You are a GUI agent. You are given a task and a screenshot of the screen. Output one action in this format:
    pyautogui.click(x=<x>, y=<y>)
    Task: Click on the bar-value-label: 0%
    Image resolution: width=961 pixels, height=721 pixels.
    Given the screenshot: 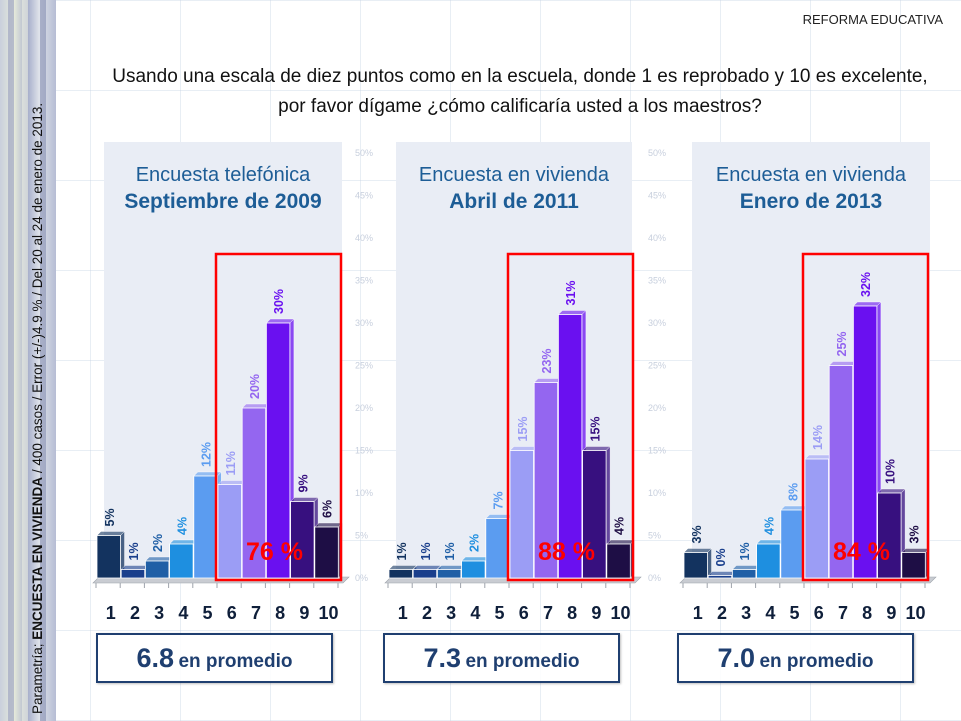 What is the action you would take?
    pyautogui.click(x=721, y=557)
    